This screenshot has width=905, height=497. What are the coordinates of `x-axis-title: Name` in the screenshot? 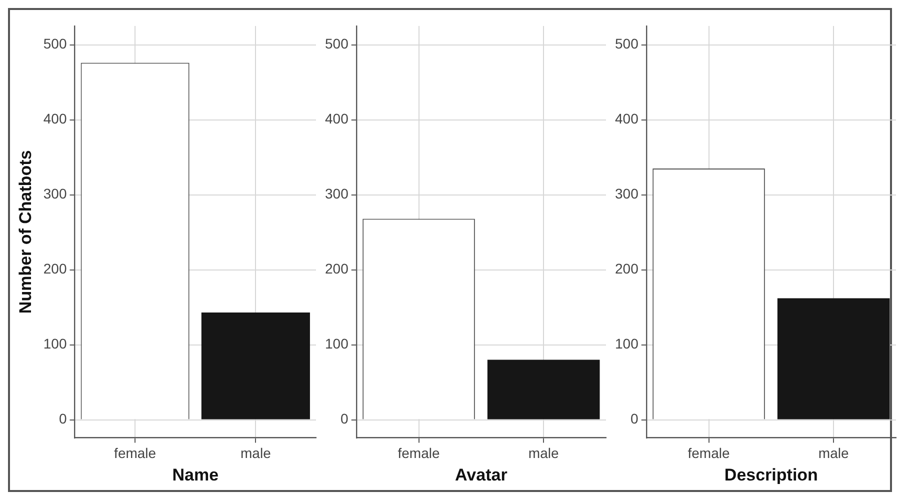 It's located at (195, 474).